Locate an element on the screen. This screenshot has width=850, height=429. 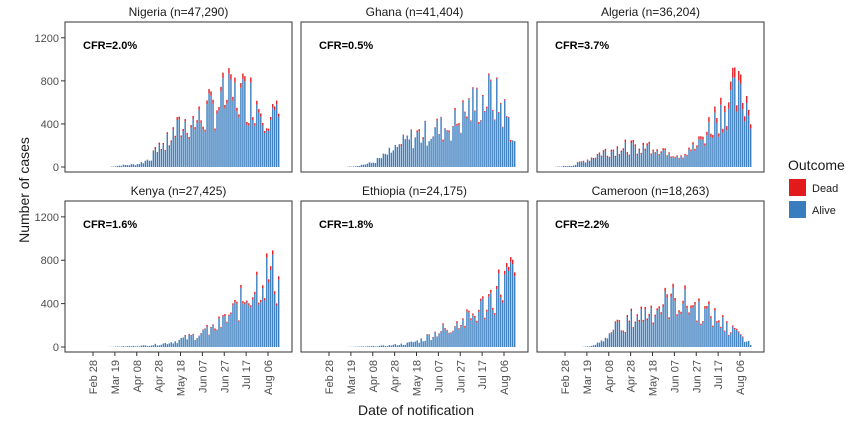
panel-title: Ethiopia (n=24,175) is located at coordinates (414, 191).